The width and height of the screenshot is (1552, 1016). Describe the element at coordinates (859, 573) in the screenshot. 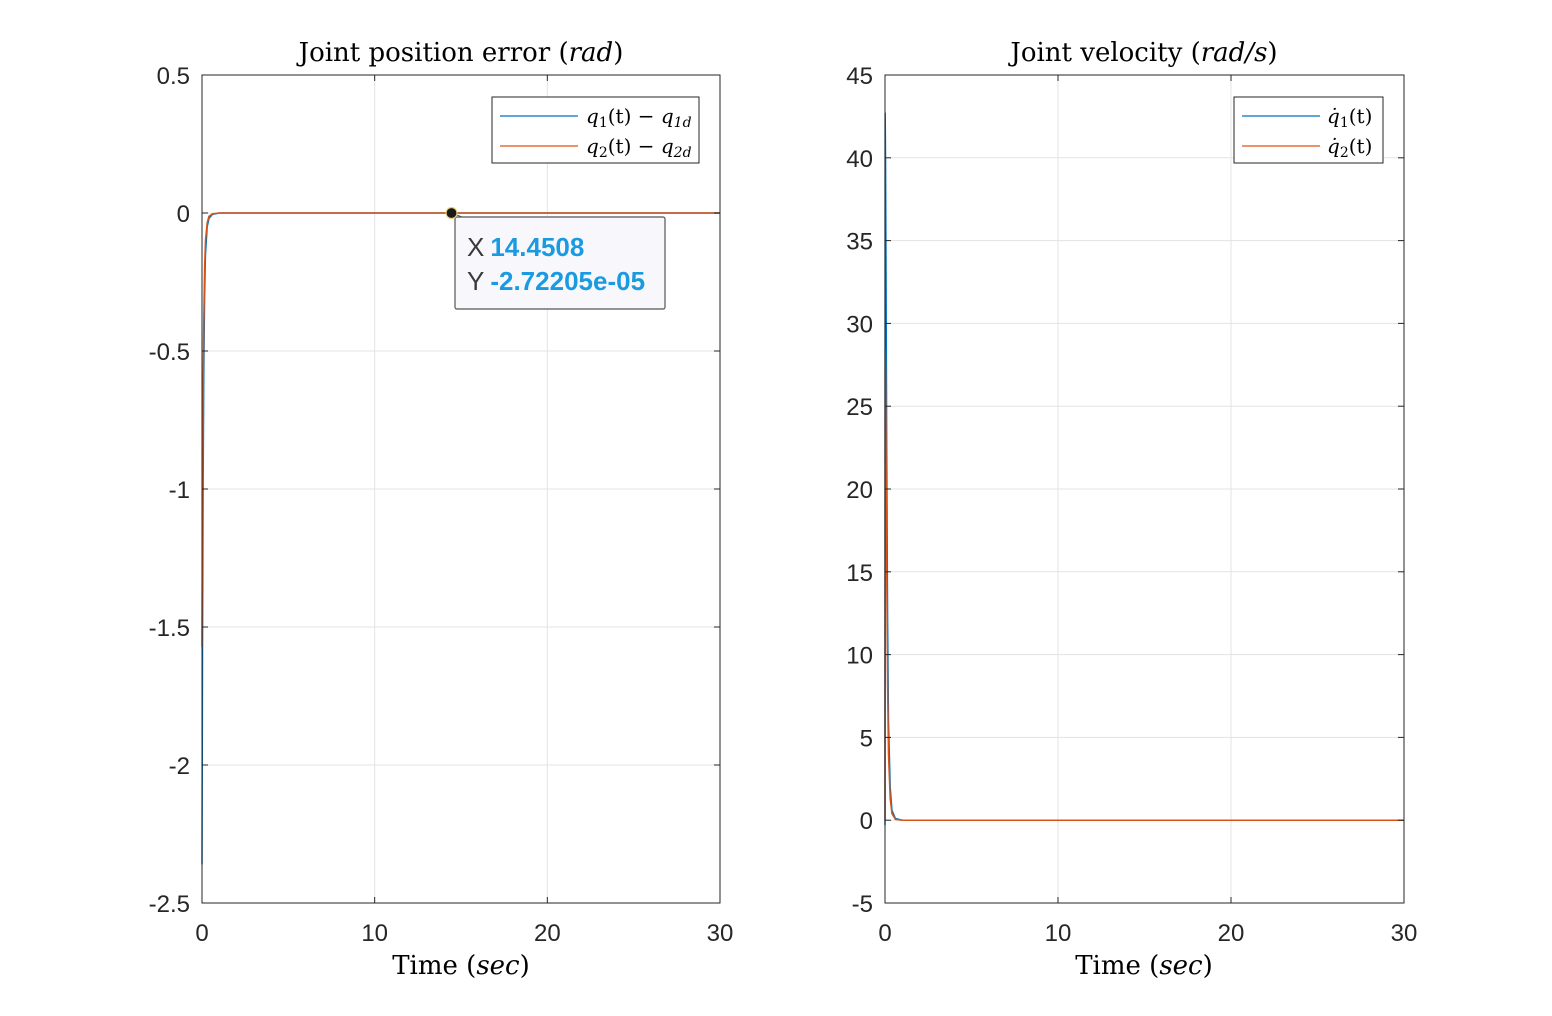

I see `y-tick-label: 15` at that location.